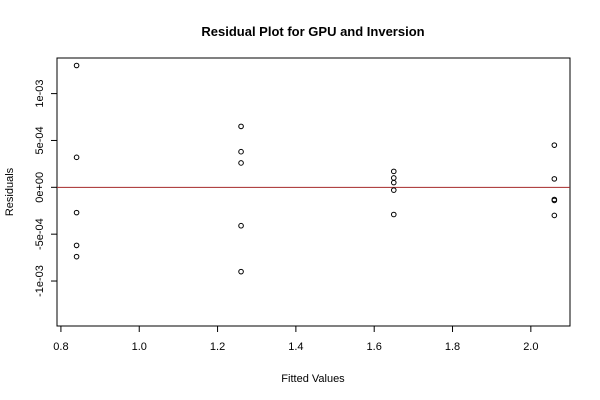 The height and width of the screenshot is (400, 600). What do you see at coordinates (312, 31) in the screenshot?
I see `chart-title: Residual Plot for GPU and Inversion` at bounding box center [312, 31].